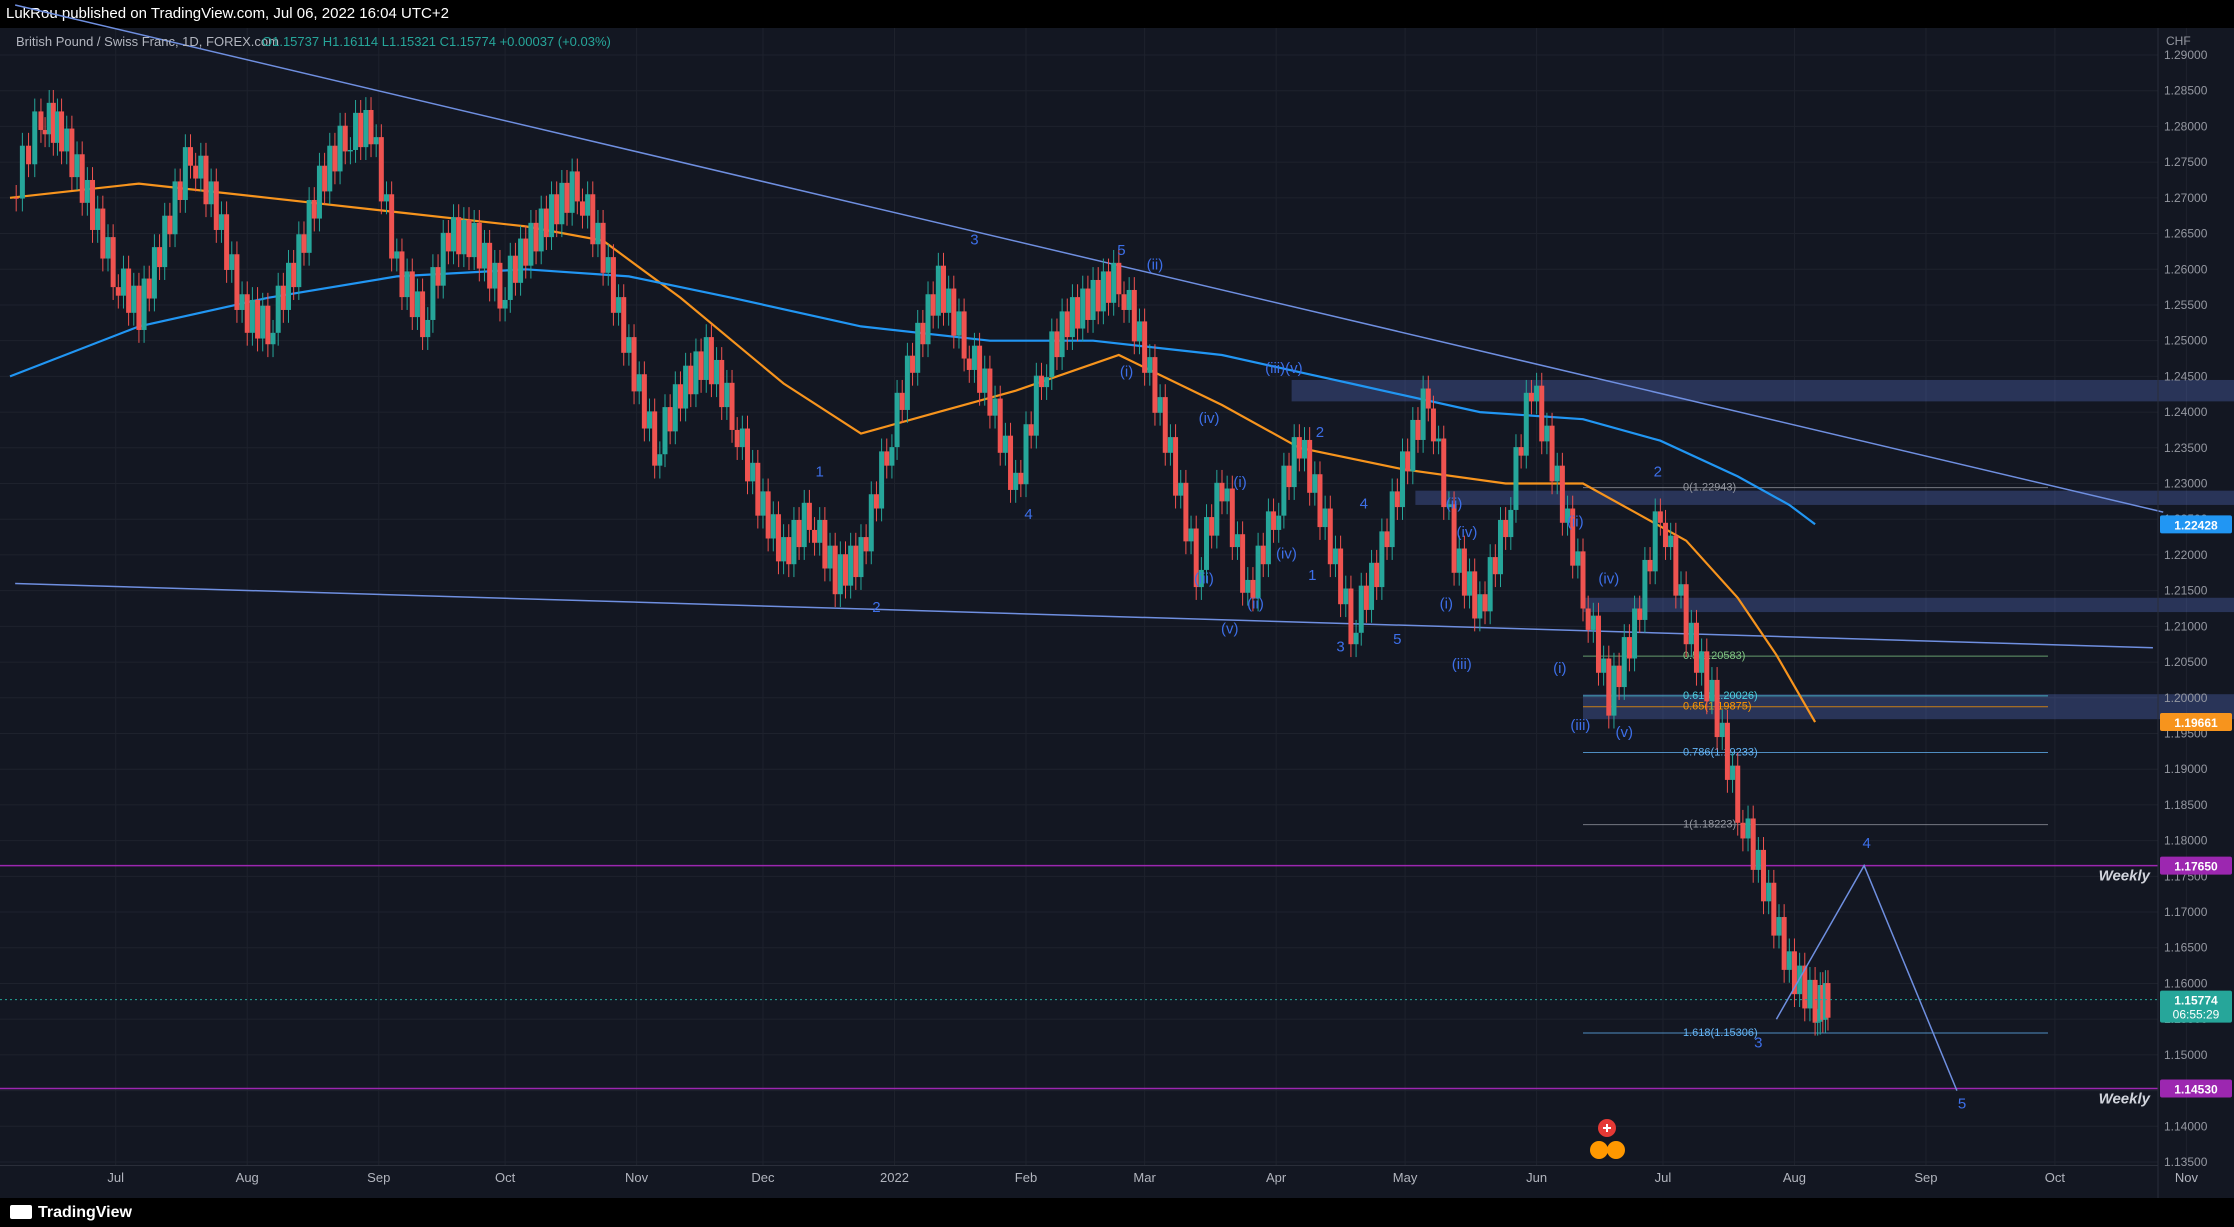  What do you see at coordinates (1599, 1150) in the screenshot?
I see `uk-flag-icon` at bounding box center [1599, 1150].